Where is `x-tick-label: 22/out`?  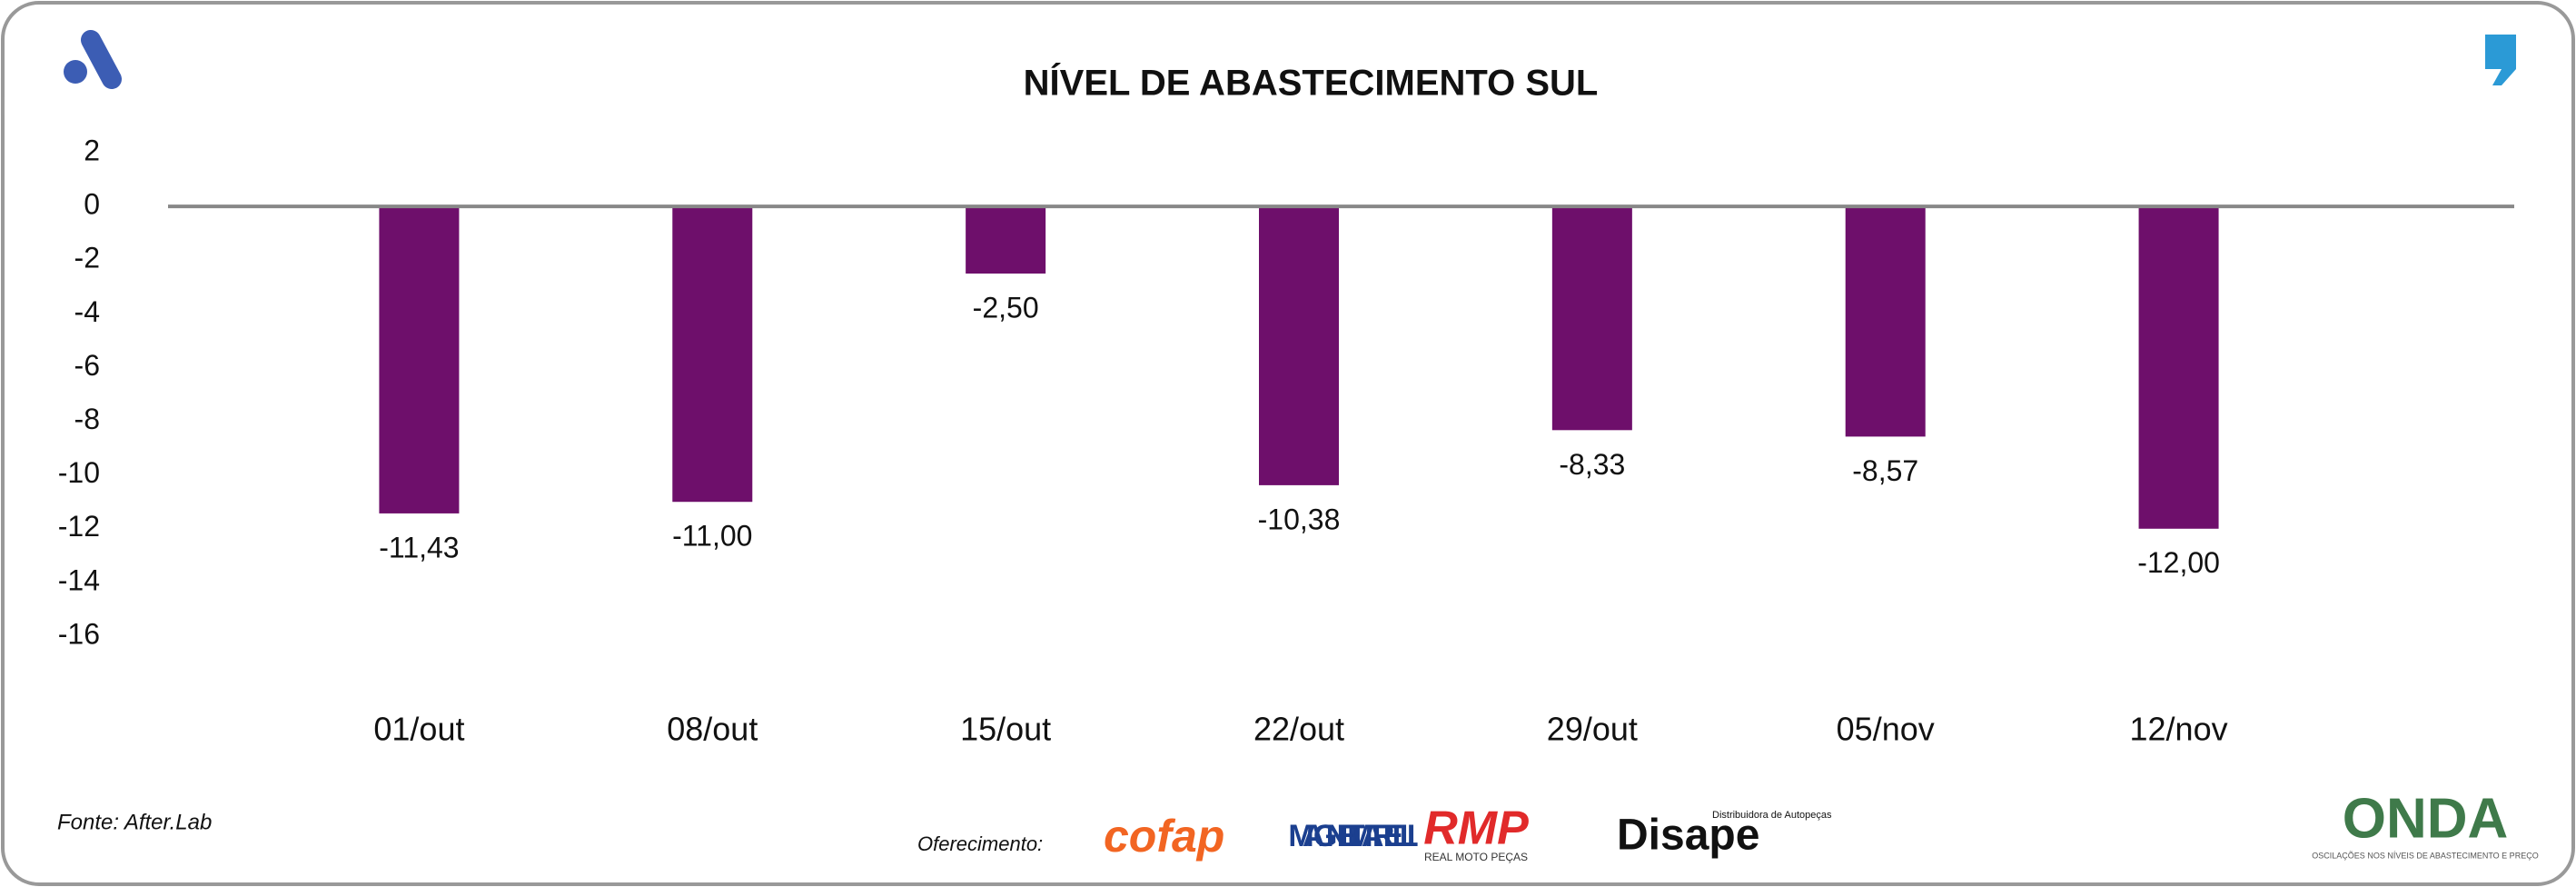 x-tick-label: 22/out is located at coordinates (1298, 729).